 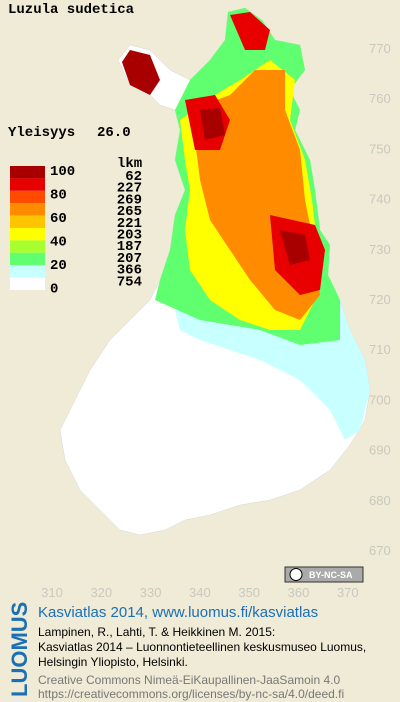 What do you see at coordinates (129, 236) in the screenshot?
I see `count-label: 203` at bounding box center [129, 236].